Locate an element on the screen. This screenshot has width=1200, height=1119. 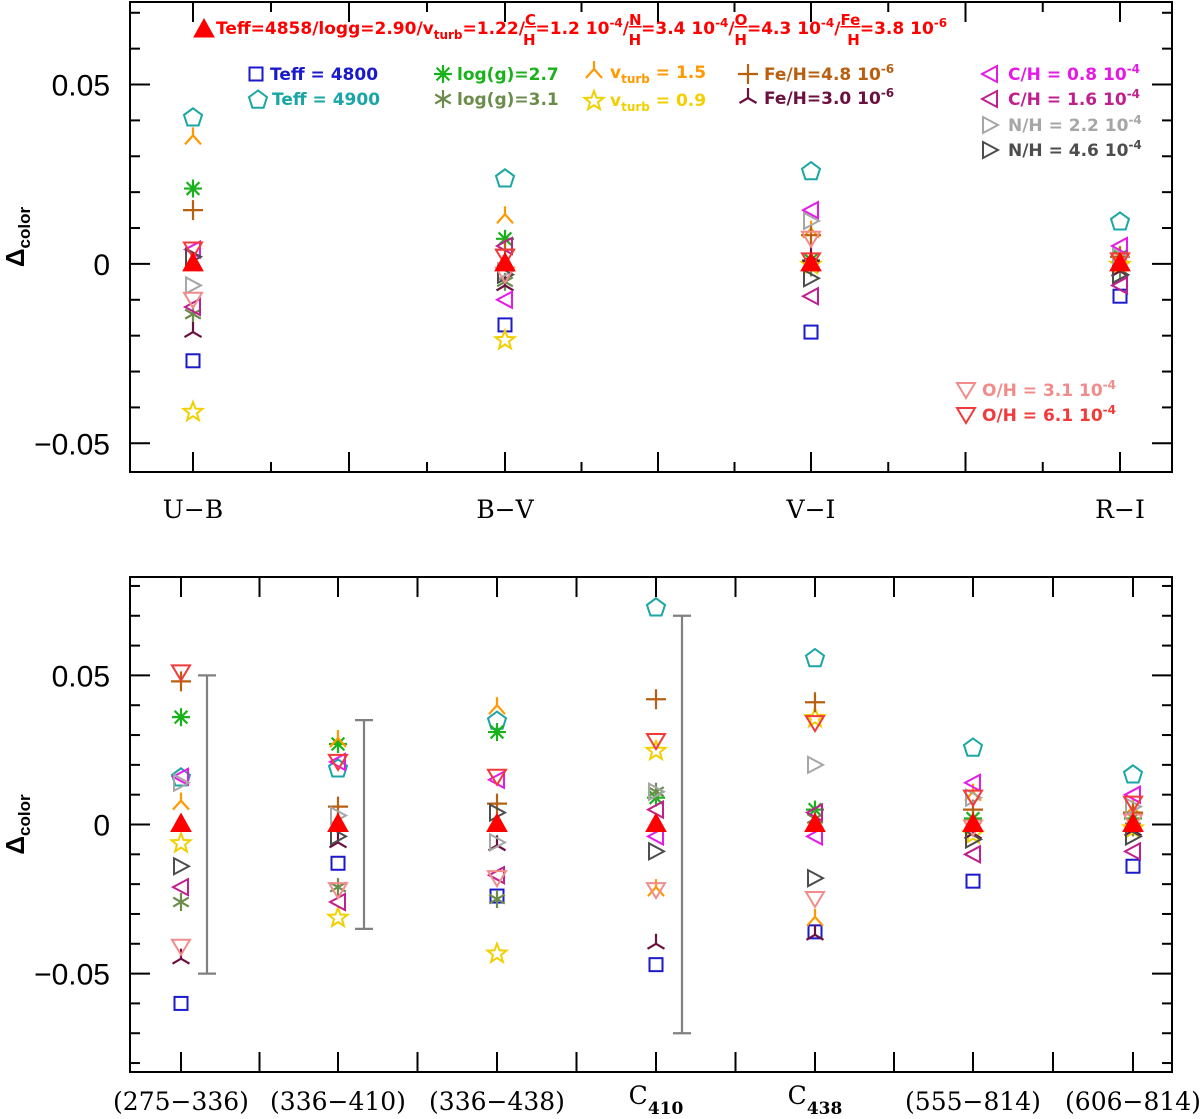
legend-o_hi-label: O/H = 6.1 10-4 is located at coordinates (1049, 414).